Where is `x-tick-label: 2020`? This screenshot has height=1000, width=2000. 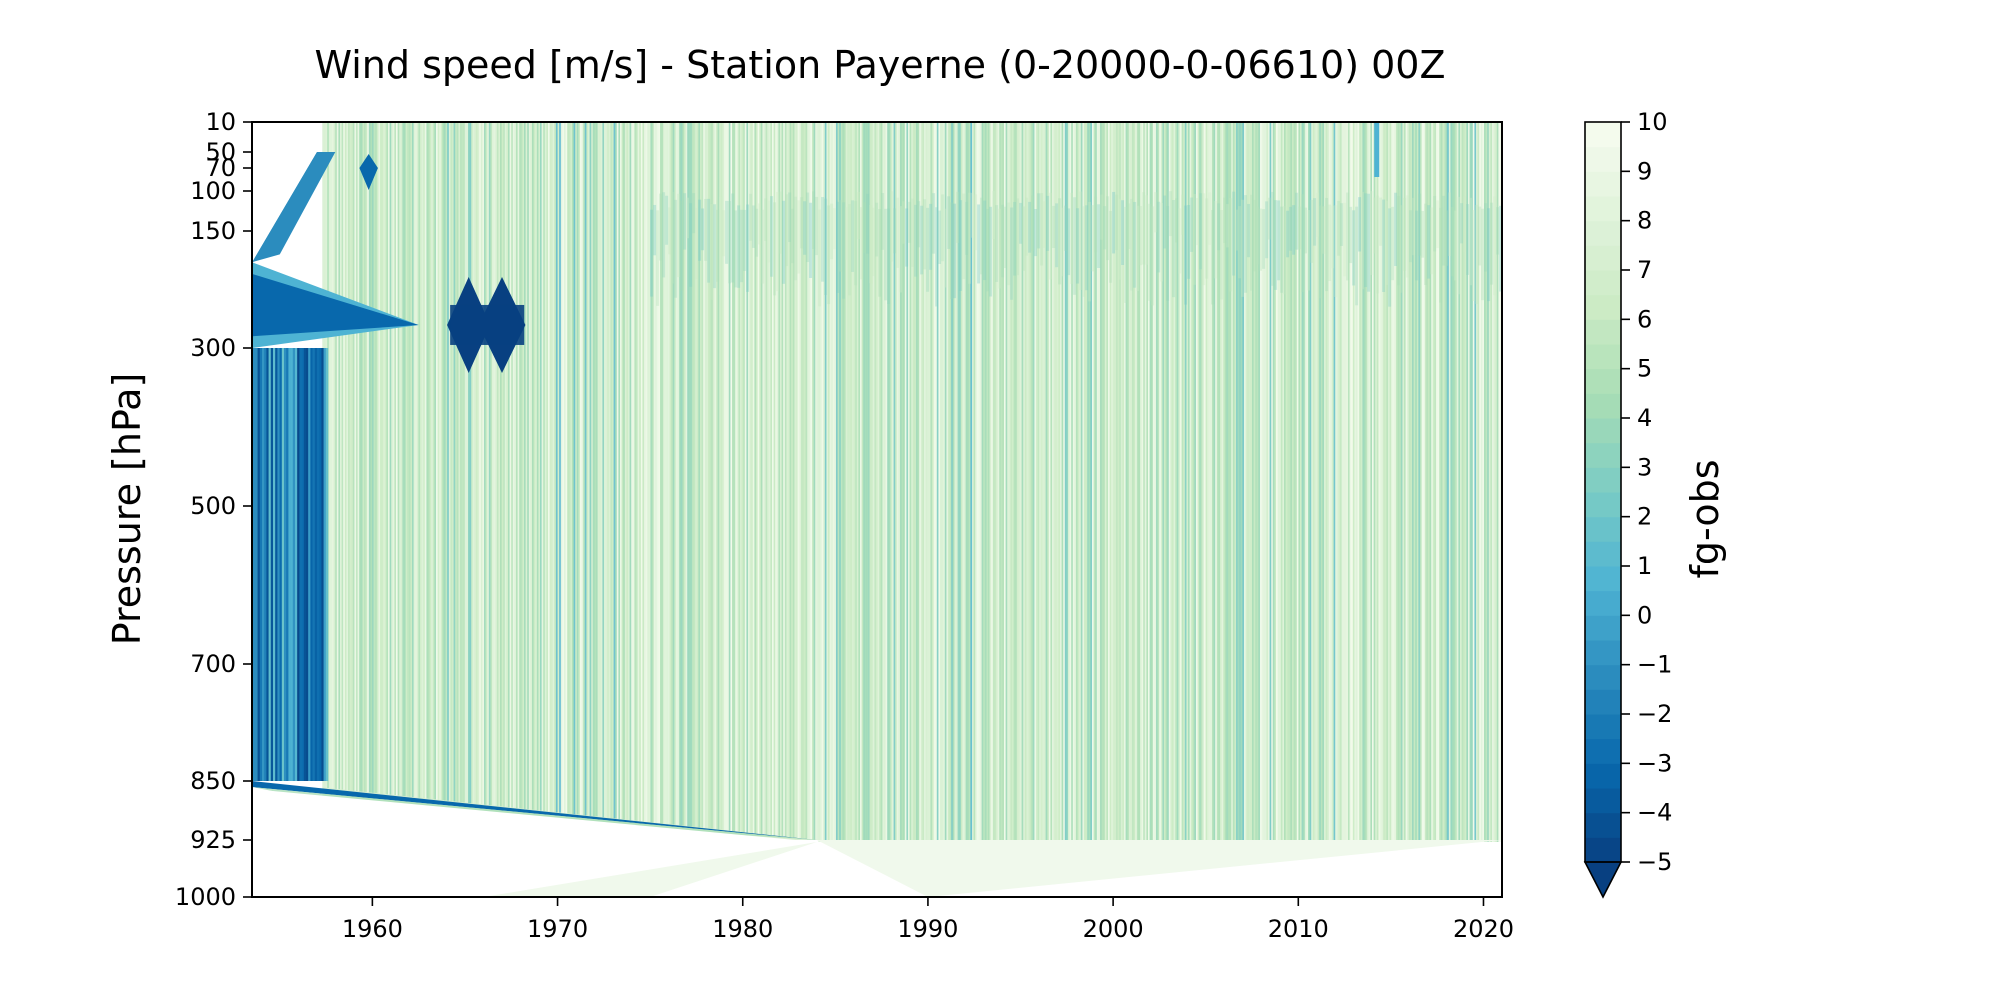 x-tick-label: 2020 is located at coordinates (1483, 929).